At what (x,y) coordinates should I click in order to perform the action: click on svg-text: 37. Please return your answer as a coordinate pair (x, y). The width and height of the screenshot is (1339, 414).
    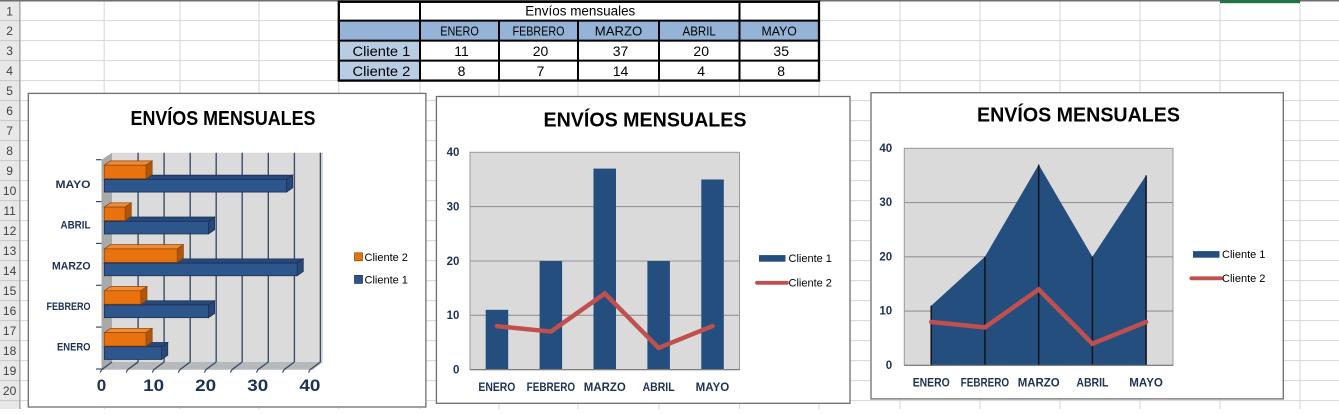
    Looking at the image, I should click on (621, 51).